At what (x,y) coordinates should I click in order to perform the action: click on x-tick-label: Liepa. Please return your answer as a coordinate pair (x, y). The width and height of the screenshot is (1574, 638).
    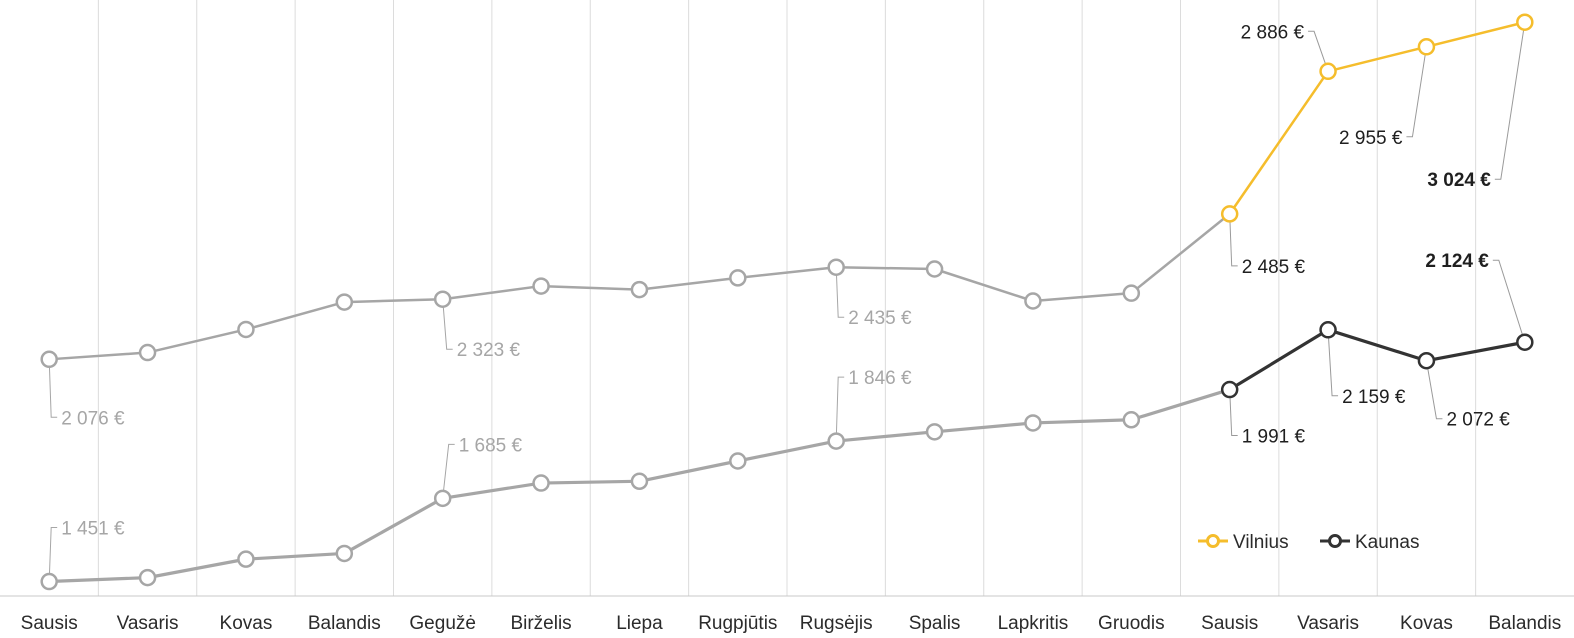
    Looking at the image, I should click on (639, 623).